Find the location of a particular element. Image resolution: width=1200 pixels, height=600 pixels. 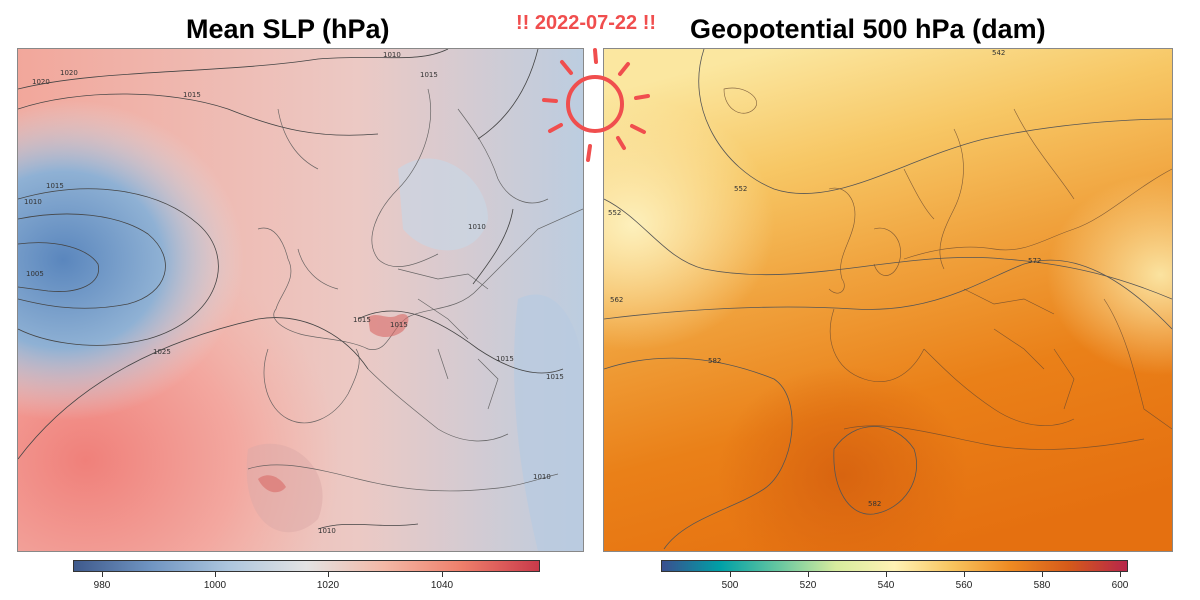

right-map-title: Geopotential 500 hPa (dam) is located at coordinates (868, 29).